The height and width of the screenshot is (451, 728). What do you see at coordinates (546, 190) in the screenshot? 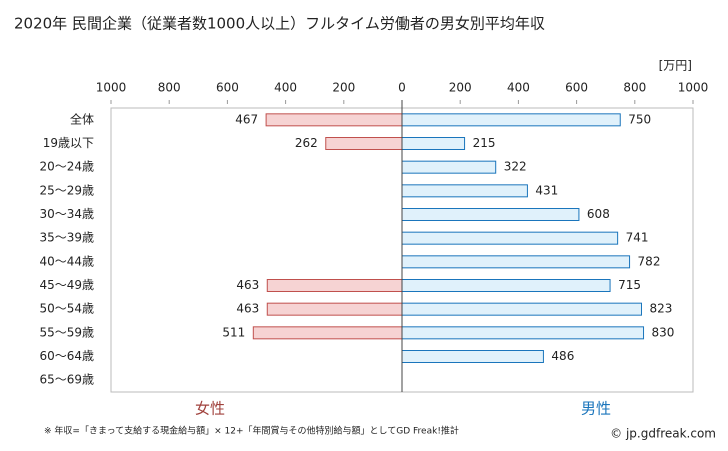
I see `value-label: 431` at bounding box center [546, 190].